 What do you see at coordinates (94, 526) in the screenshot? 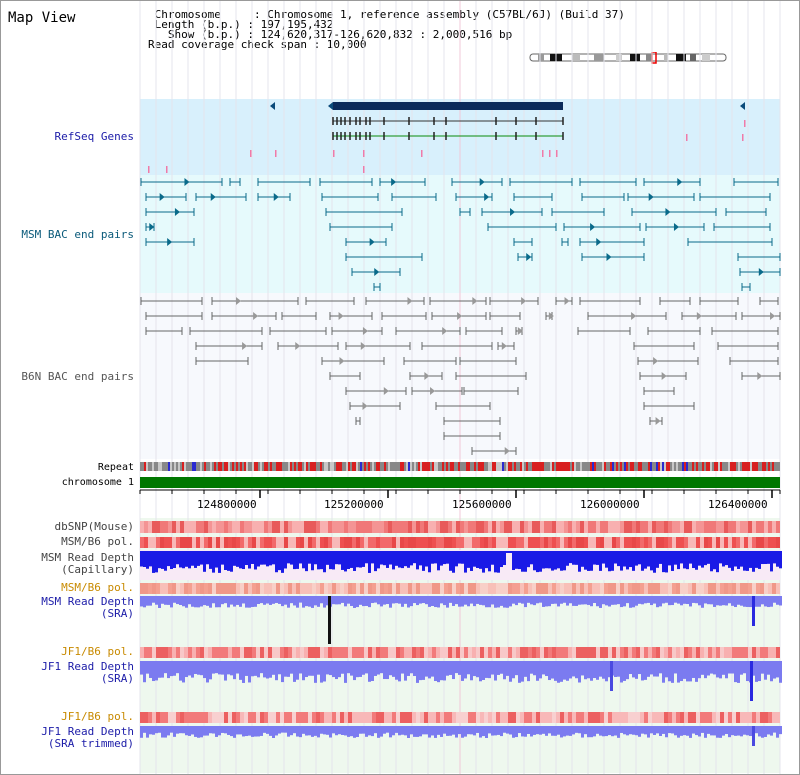
I see `dbsnp-label: dbSNP(Mouse)` at bounding box center [94, 526].